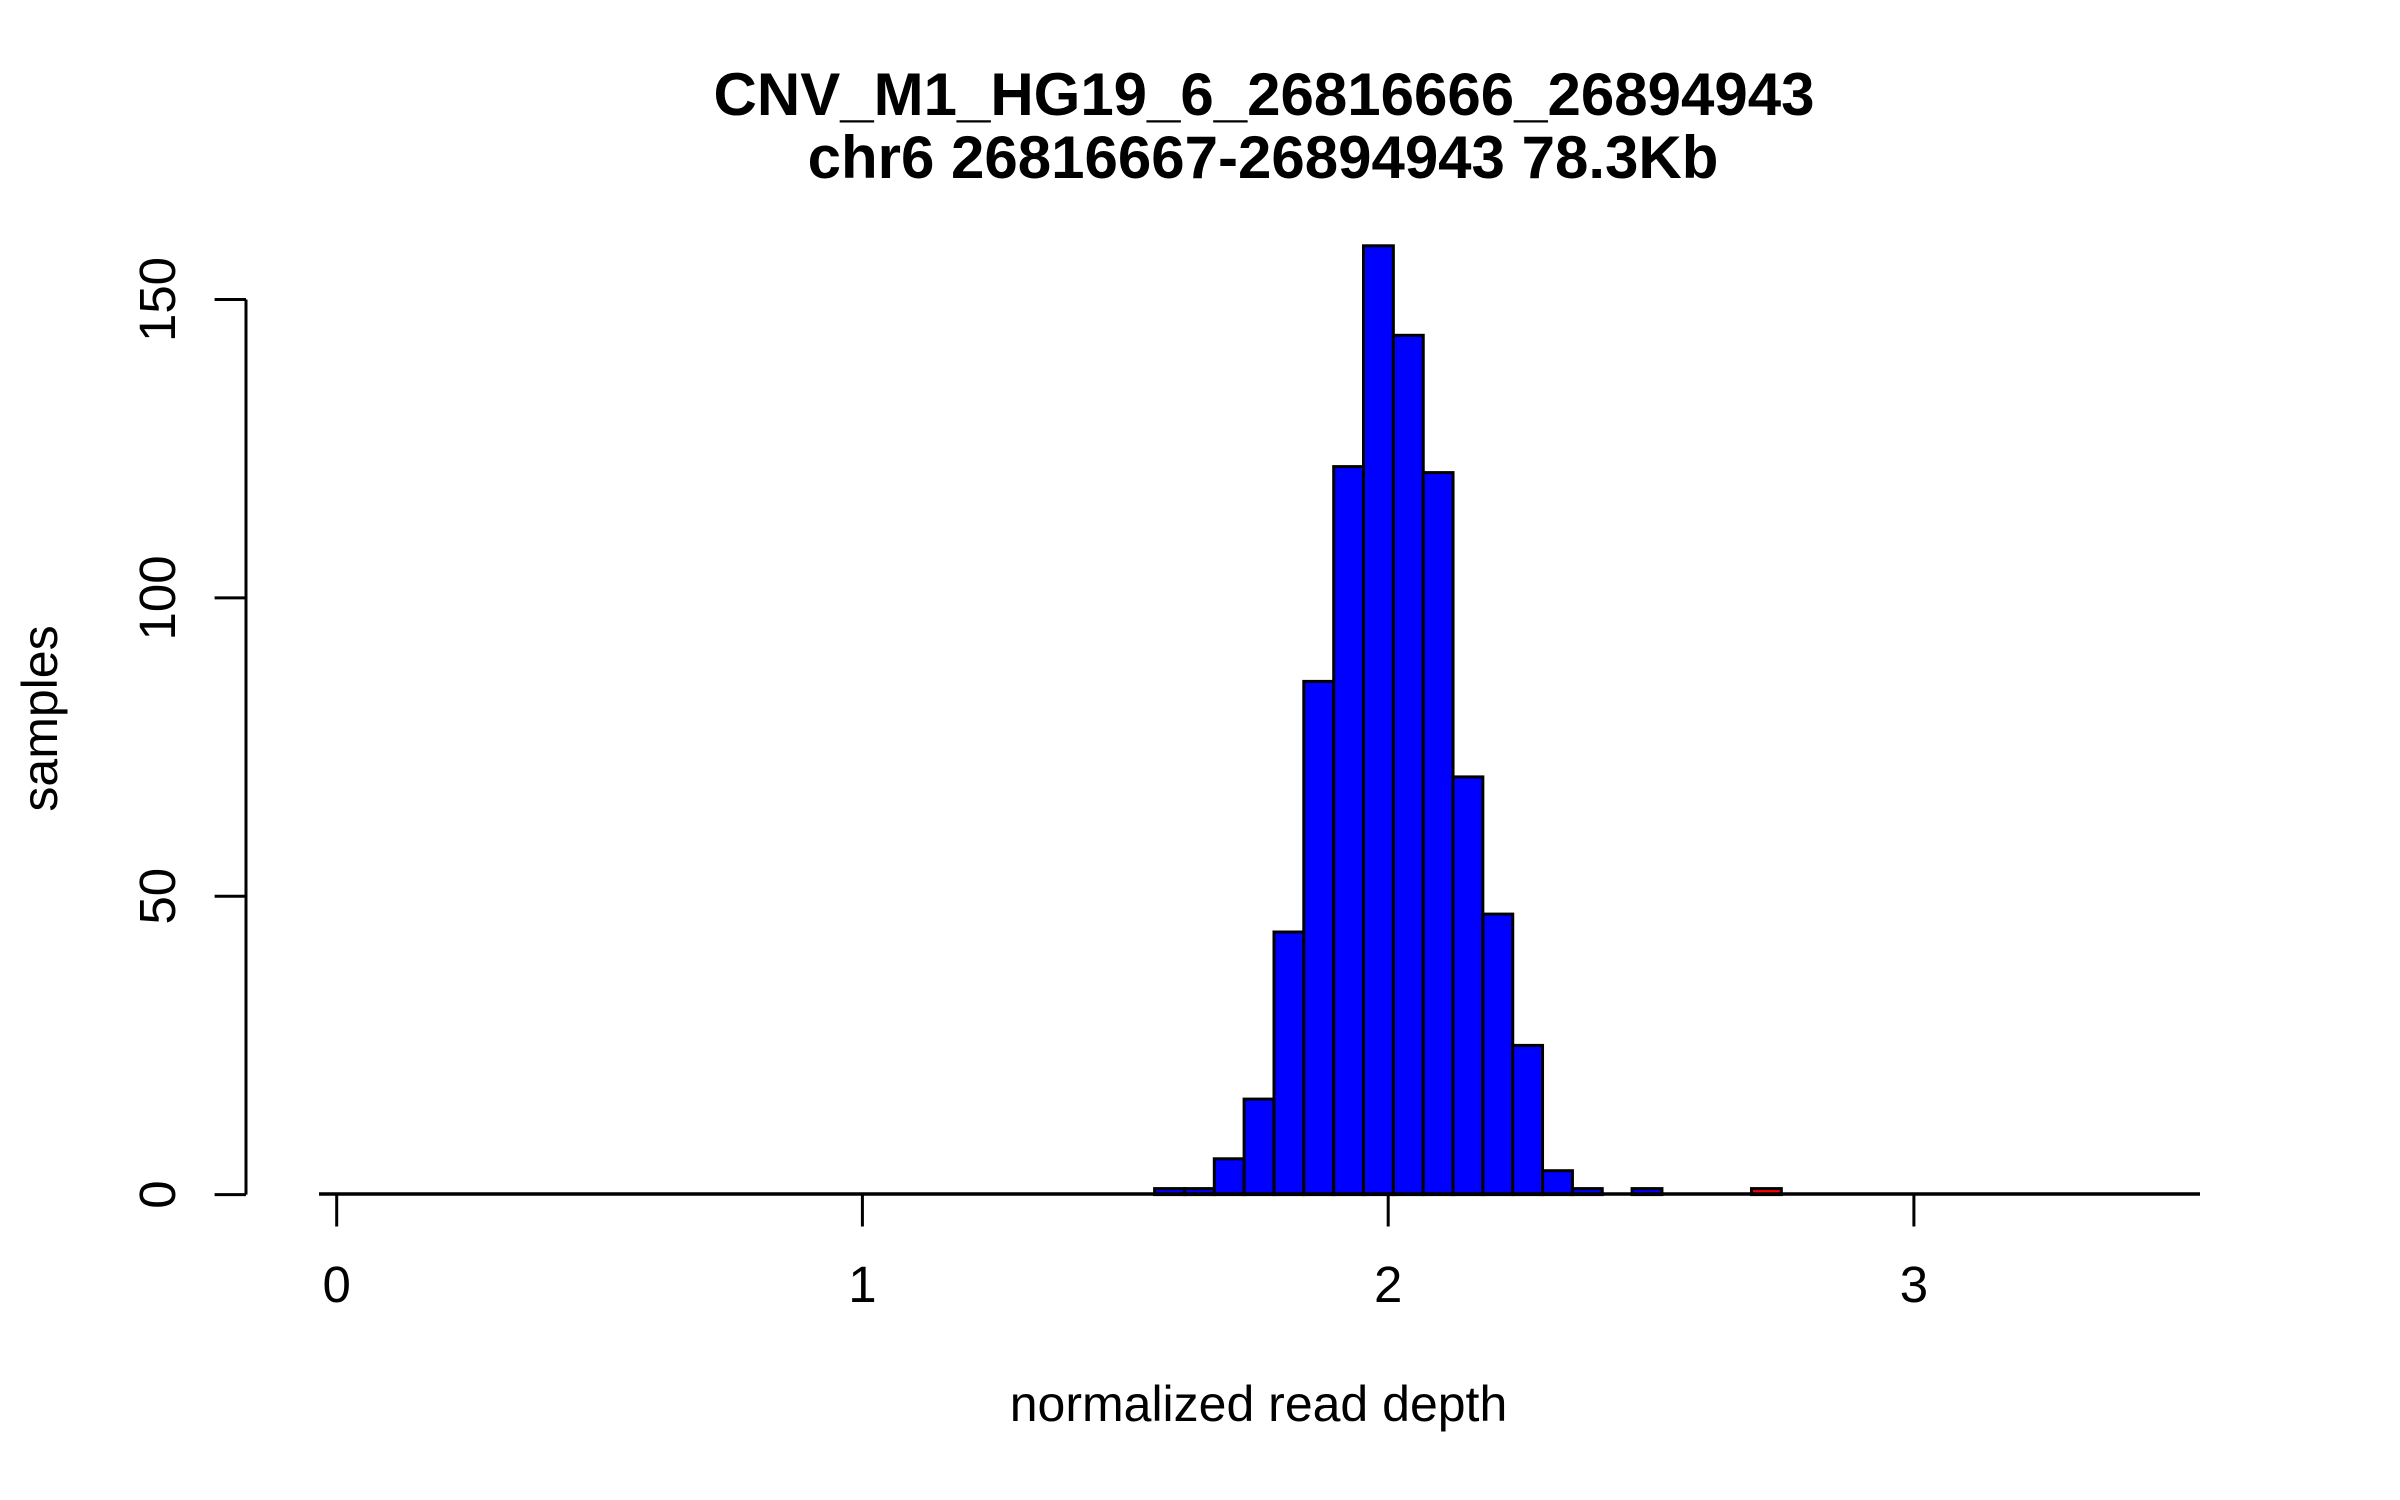 The height and width of the screenshot is (1500, 2400). What do you see at coordinates (1388, 1284) in the screenshot?
I see `svg-text: 2` at bounding box center [1388, 1284].